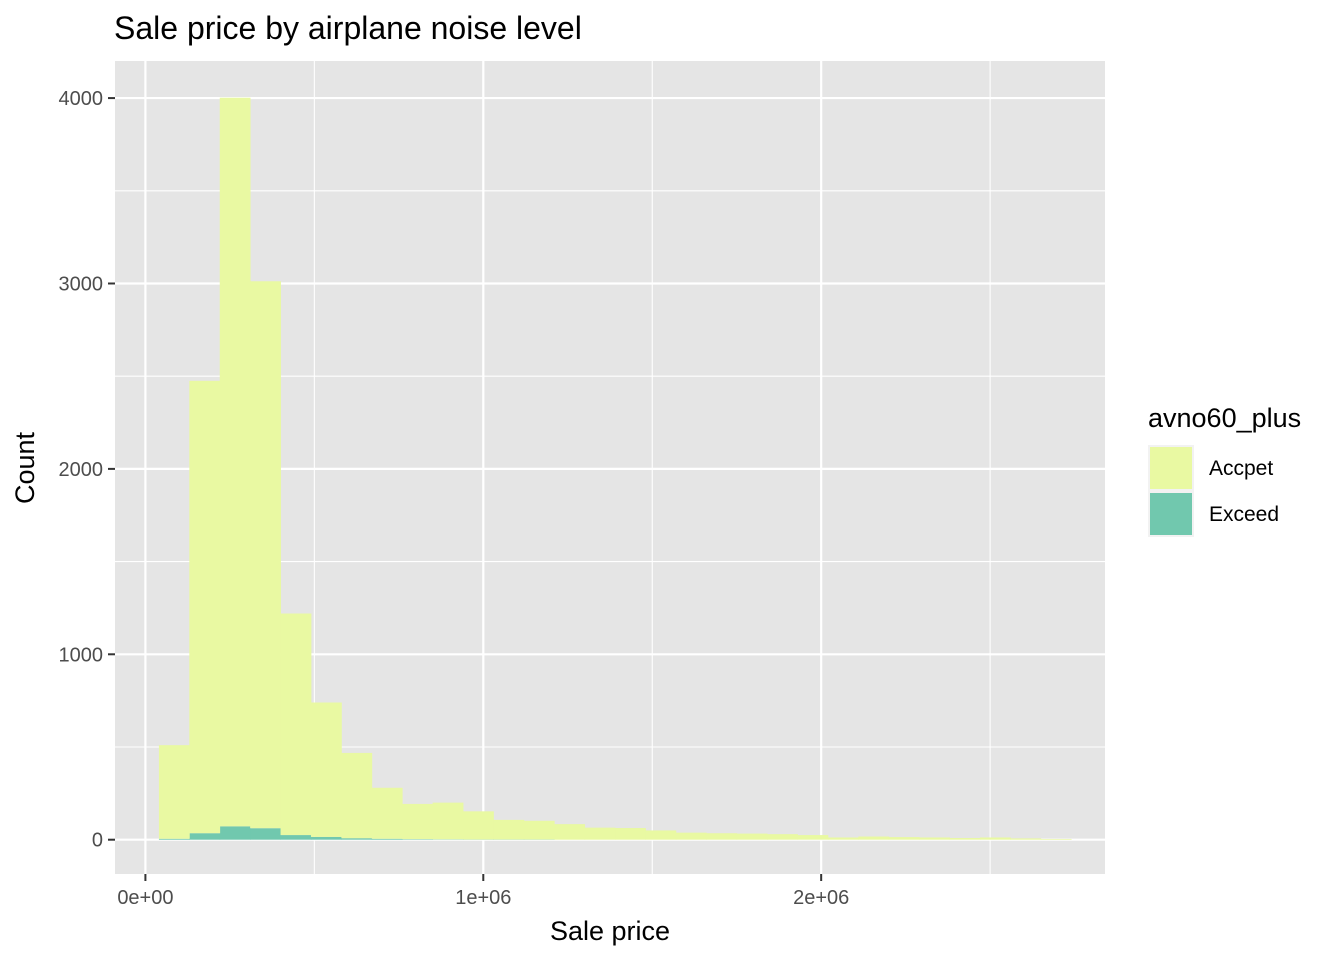  I want to click on x-axis: 0e+00 1e+06 2e+06, so click(483, 891).